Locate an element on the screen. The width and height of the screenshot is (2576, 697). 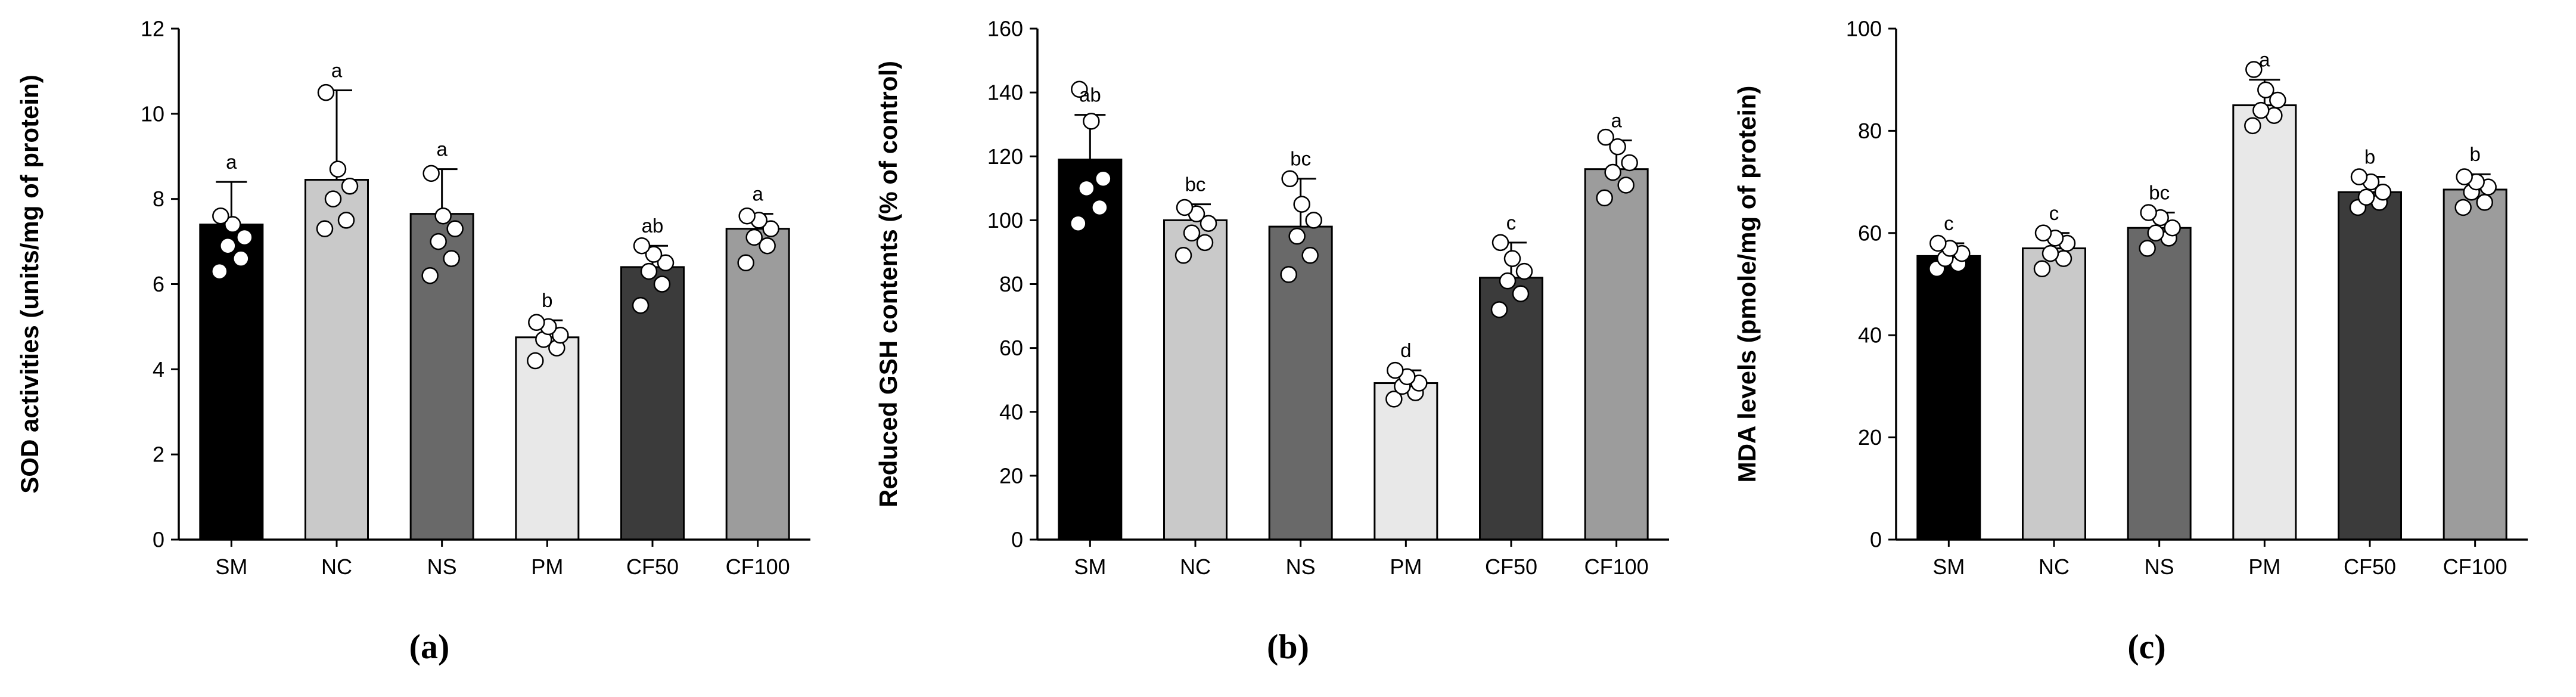
sig-letter-NC: a is located at coordinates (337, 71).